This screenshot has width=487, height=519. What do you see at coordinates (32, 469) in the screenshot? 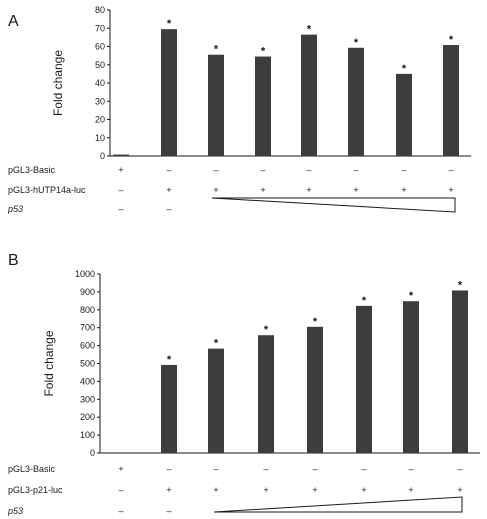
I see `chart2-row-label: pGL3-Basic` at bounding box center [32, 469].